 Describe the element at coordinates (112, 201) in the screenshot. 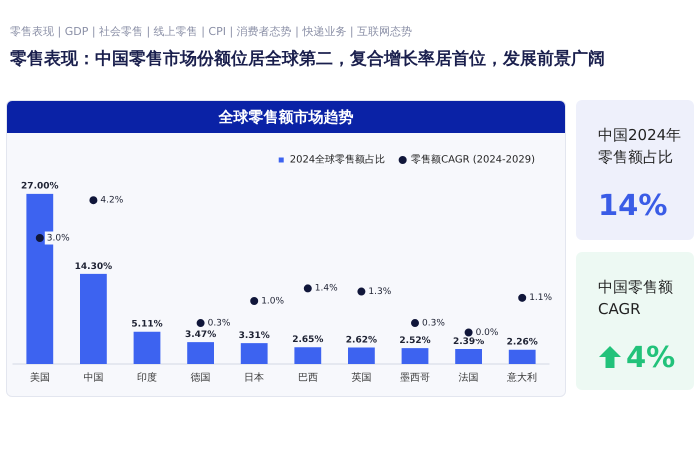

I see `data-label: 4.2%` at that location.